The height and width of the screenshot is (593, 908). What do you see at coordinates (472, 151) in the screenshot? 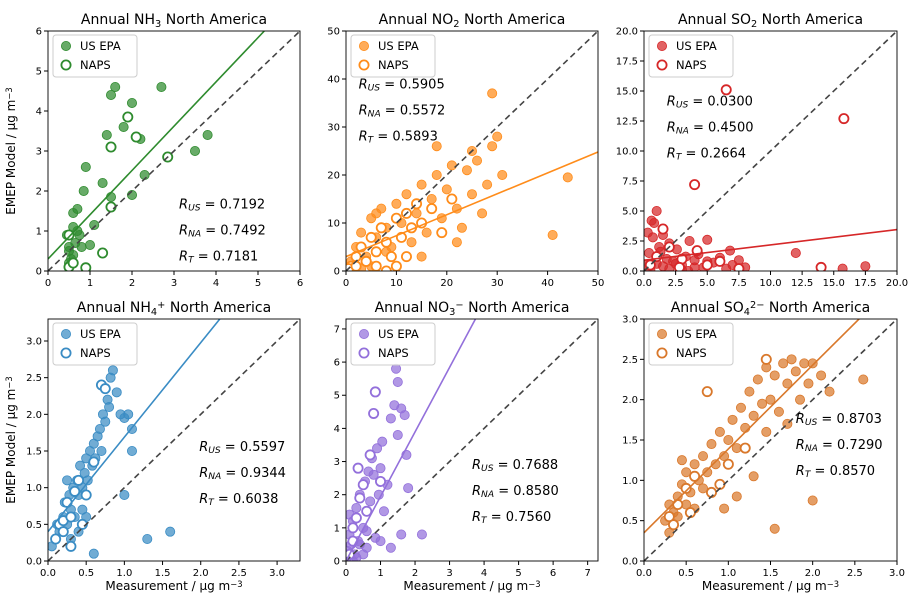
I see `plot-area` at bounding box center [472, 151].